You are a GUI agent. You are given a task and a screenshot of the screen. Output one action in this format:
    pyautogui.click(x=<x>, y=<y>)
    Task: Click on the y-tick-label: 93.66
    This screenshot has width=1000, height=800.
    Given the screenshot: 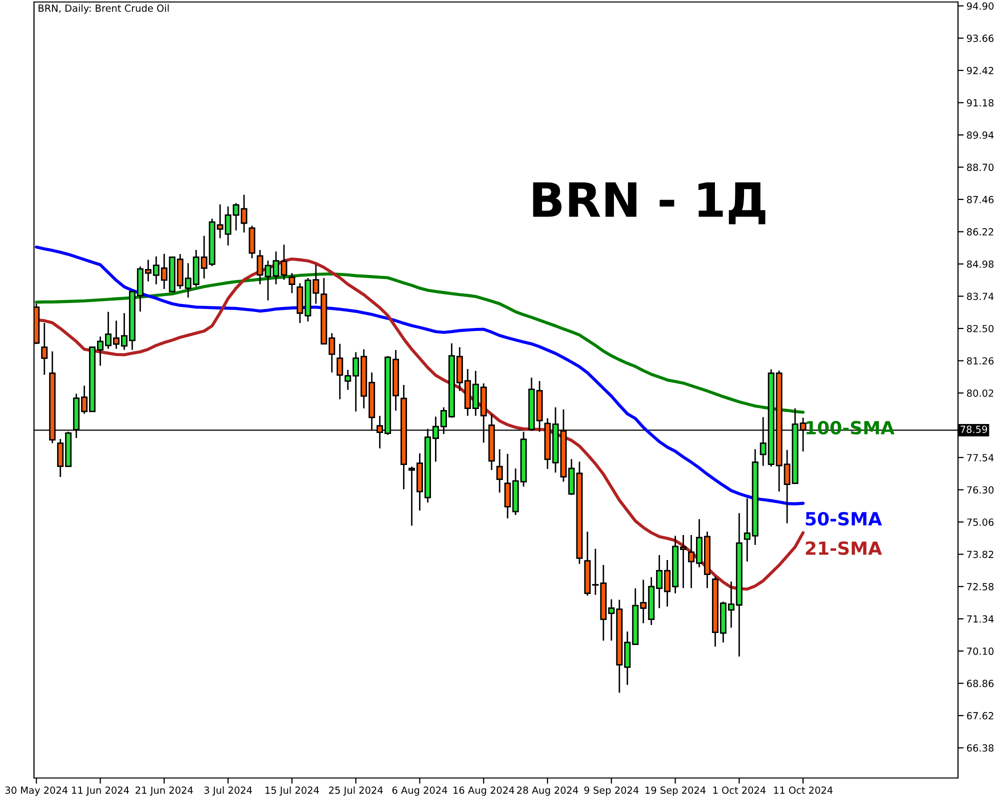 What is the action you would take?
    pyautogui.click(x=980, y=38)
    